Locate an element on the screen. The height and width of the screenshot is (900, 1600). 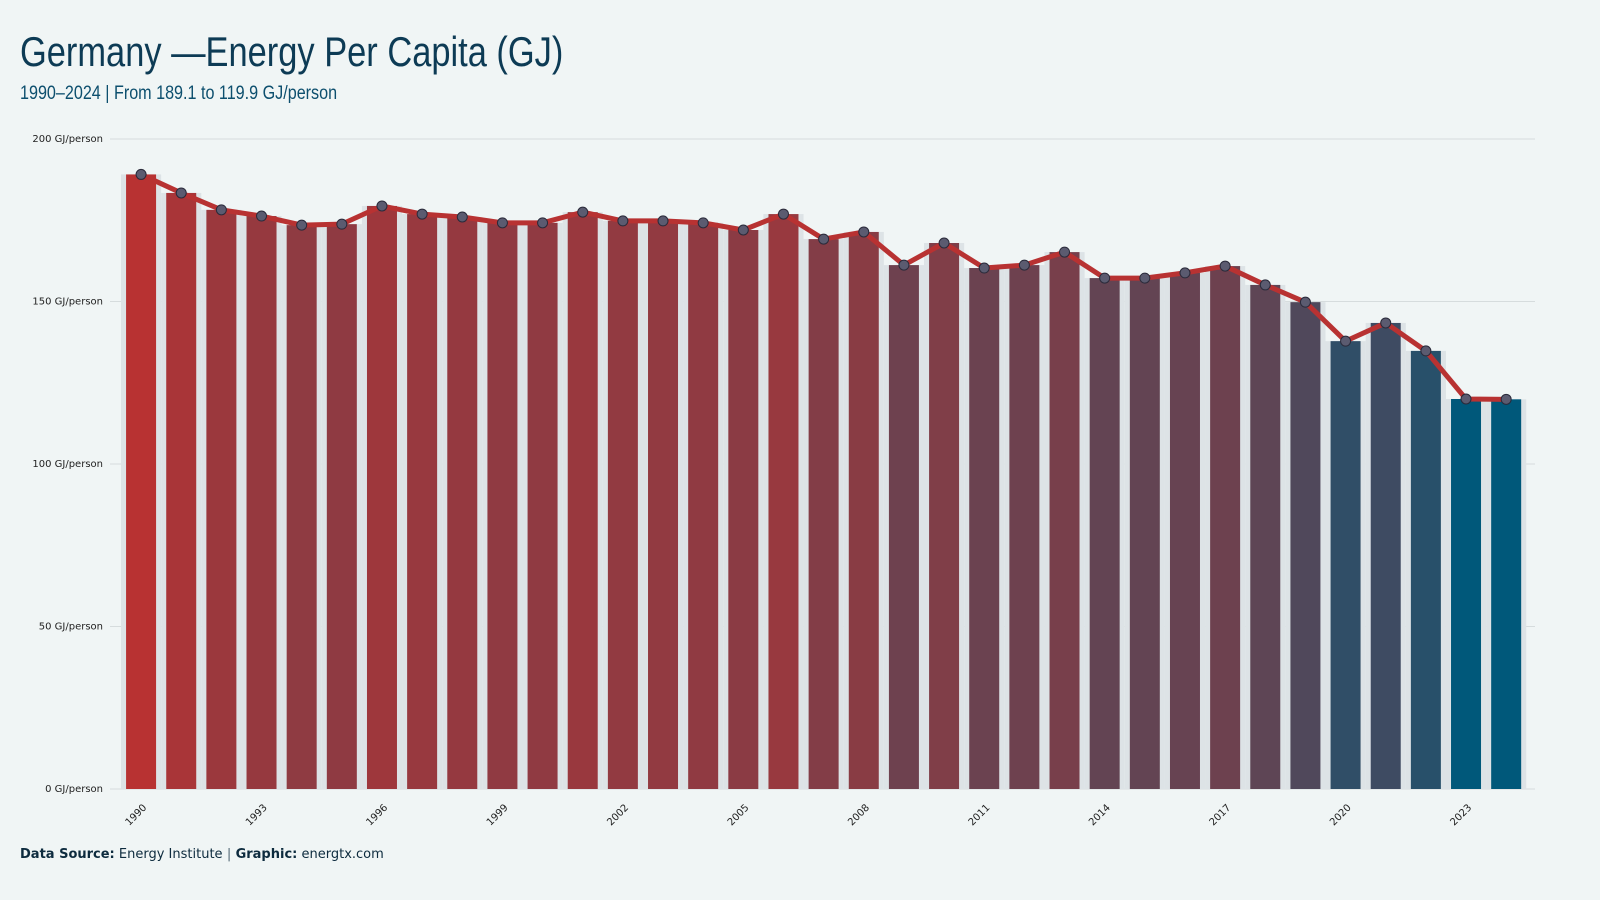
x-tick-label: 2011 is located at coordinates (980, 815).